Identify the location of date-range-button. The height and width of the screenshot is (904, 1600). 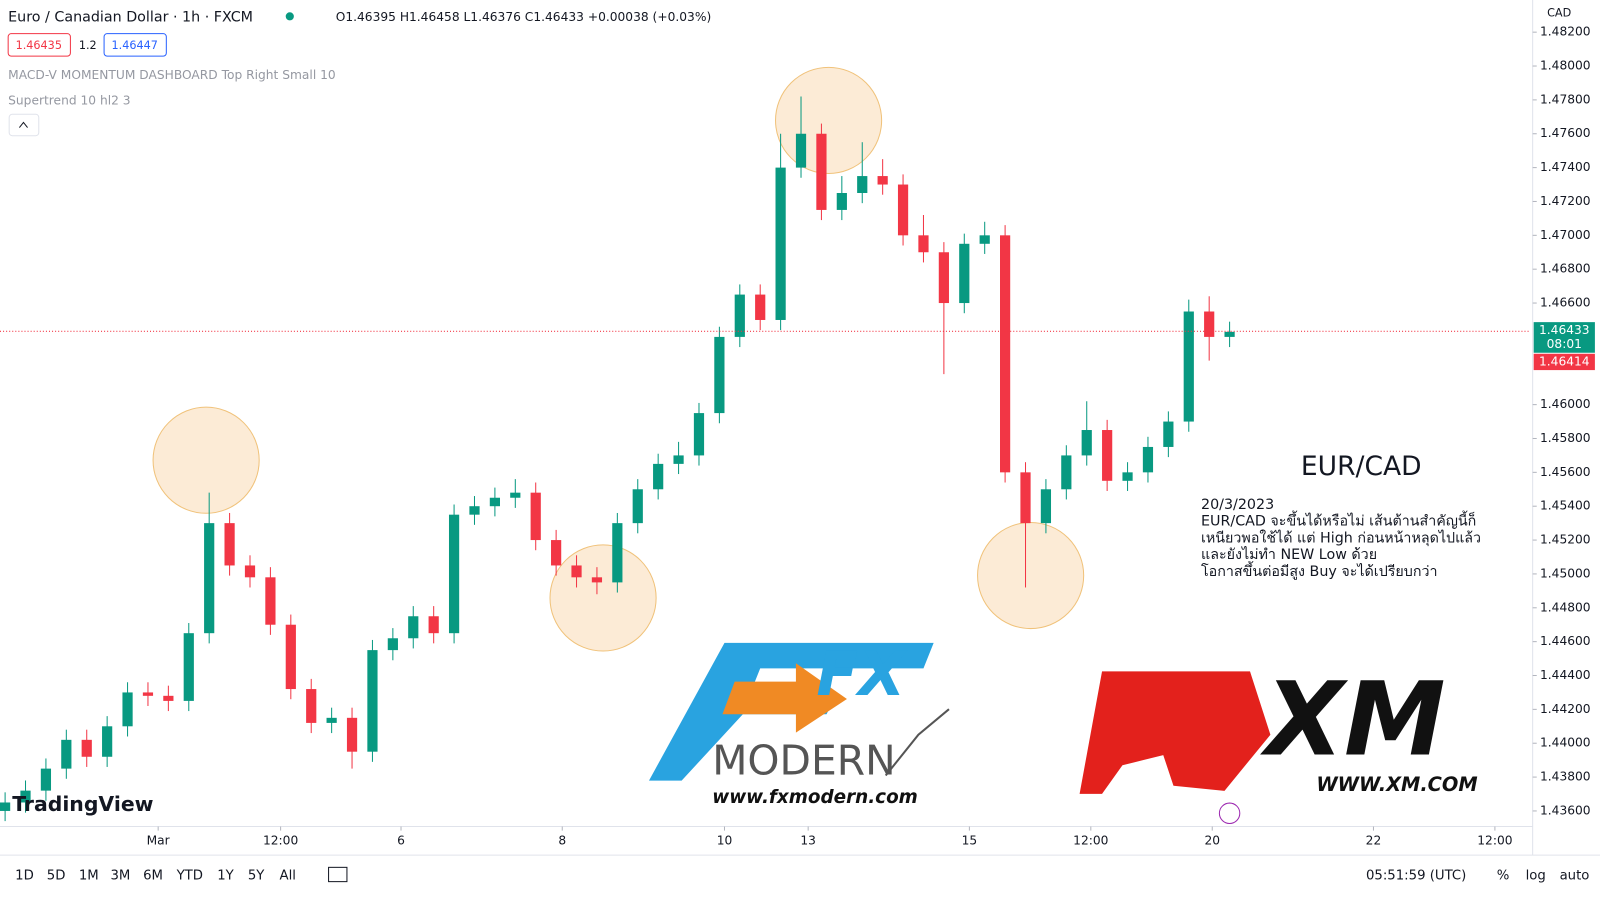
(338, 874).